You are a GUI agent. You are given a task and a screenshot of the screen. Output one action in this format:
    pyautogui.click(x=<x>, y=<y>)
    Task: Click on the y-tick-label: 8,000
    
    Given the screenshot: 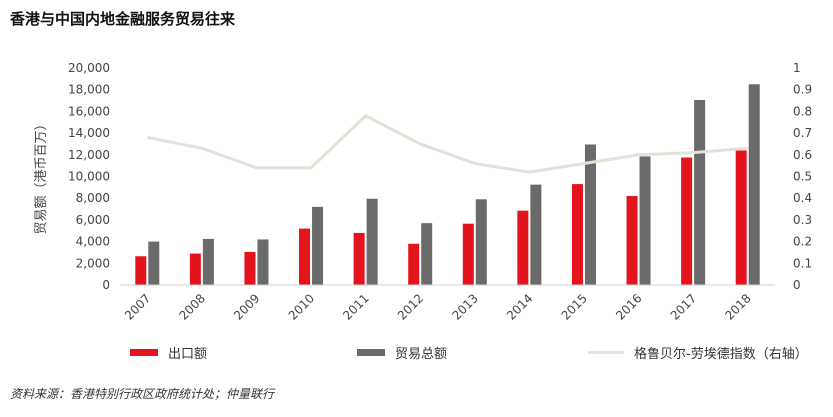 What is the action you would take?
    pyautogui.click(x=93, y=198)
    